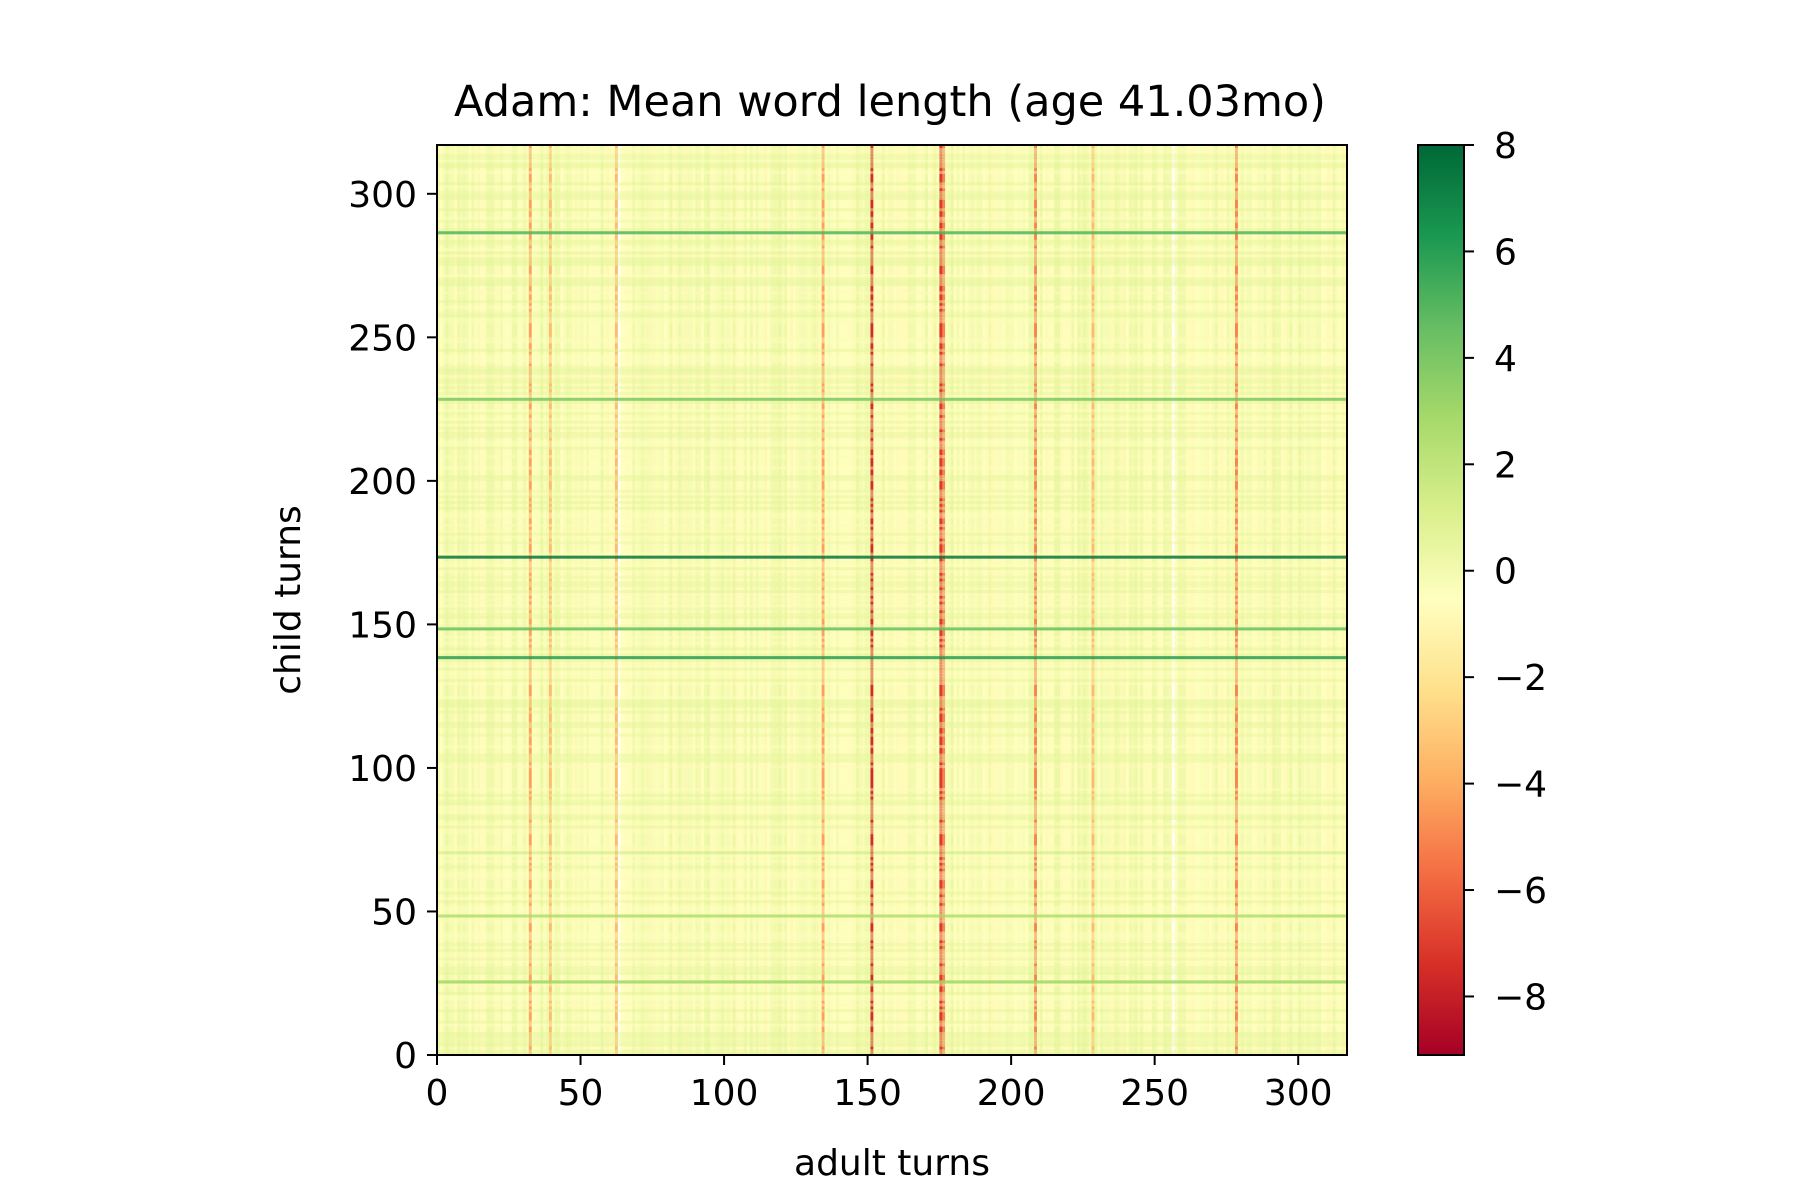 The width and height of the screenshot is (1800, 1200). I want to click on y-tick-label: 300, so click(382, 195).